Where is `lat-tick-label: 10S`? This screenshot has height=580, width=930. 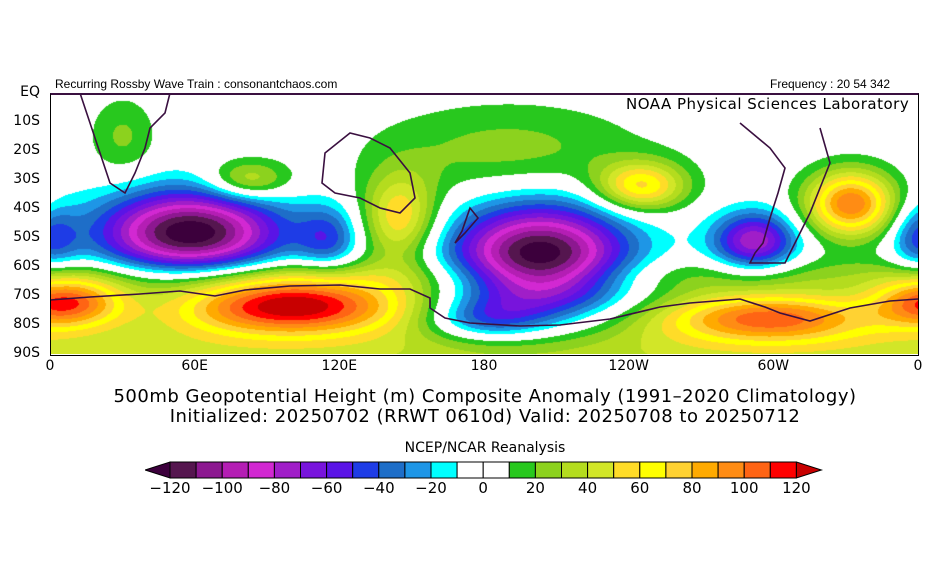
lat-tick-label: 10S is located at coordinates (26, 121).